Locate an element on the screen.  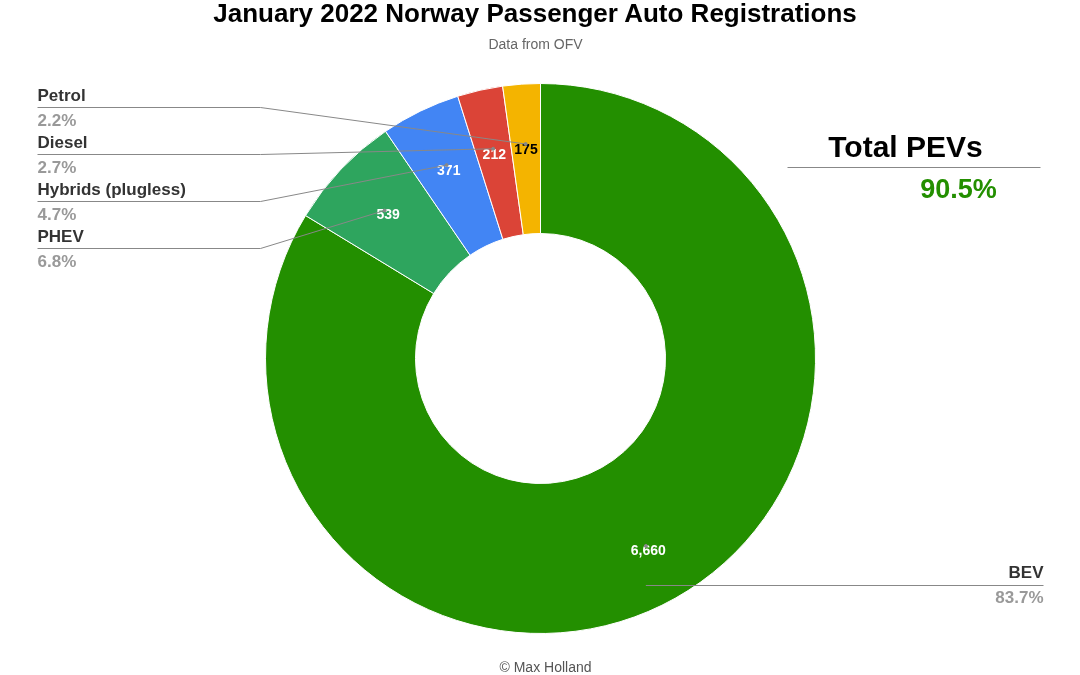
text: 90.5% is located at coordinates (958, 188).